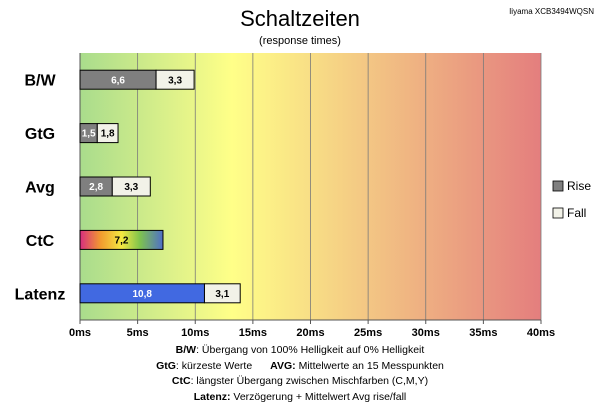 The width and height of the screenshot is (600, 415). Describe the element at coordinates (143, 294) in the screenshot. I see `bar-label-latenz-delay: 10,8` at that location.